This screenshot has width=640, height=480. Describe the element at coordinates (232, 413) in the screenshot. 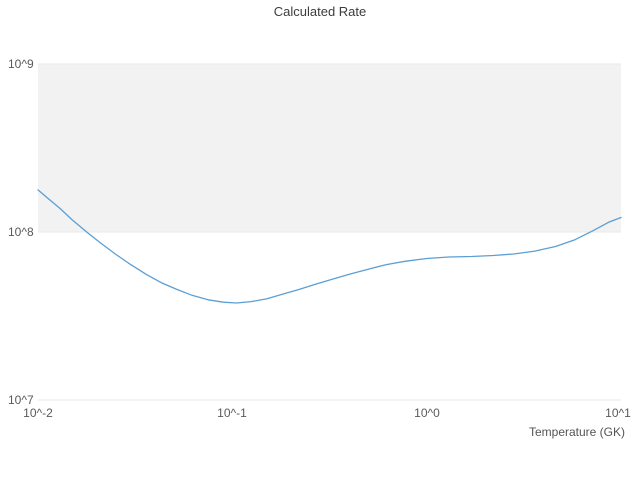

I see `x-tick-1e-1: 10^-1` at that location.